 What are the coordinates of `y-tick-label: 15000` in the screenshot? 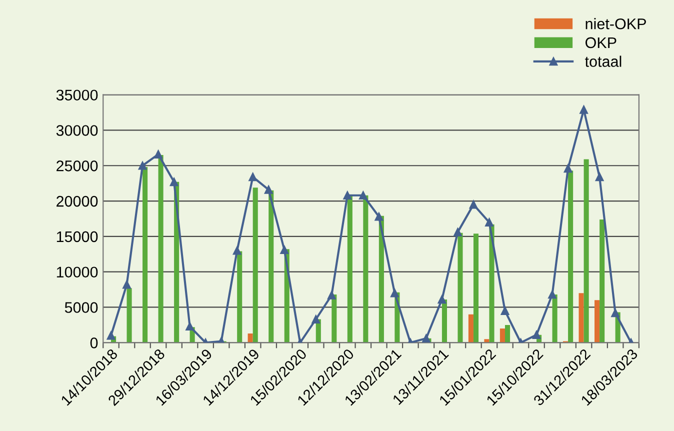 It's located at (77, 236).